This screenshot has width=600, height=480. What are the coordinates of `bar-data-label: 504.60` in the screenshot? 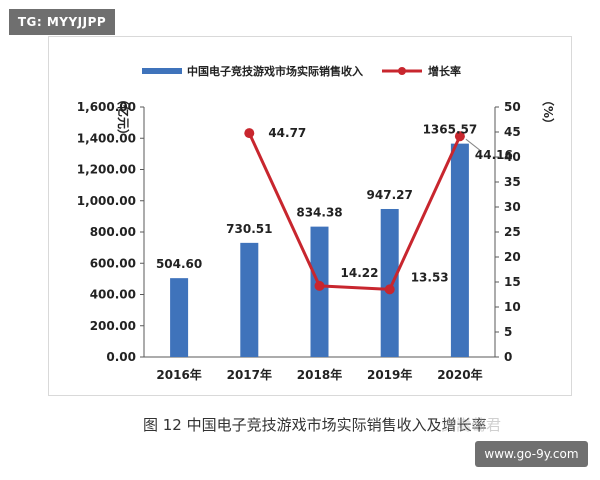 It's located at (179, 264).